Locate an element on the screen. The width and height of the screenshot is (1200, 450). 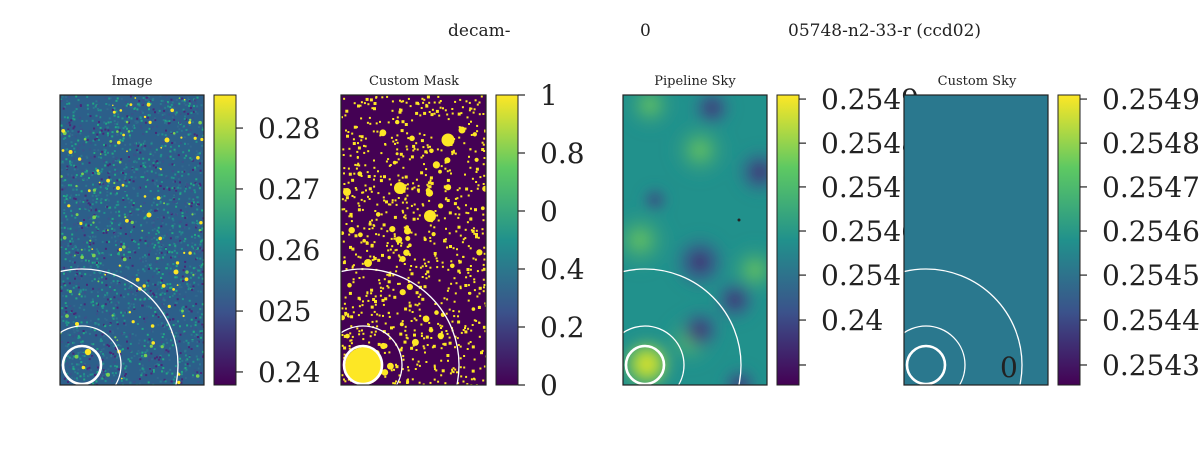
colorbar-1-tick-label-1: 0.8 is located at coordinates (562, 153).